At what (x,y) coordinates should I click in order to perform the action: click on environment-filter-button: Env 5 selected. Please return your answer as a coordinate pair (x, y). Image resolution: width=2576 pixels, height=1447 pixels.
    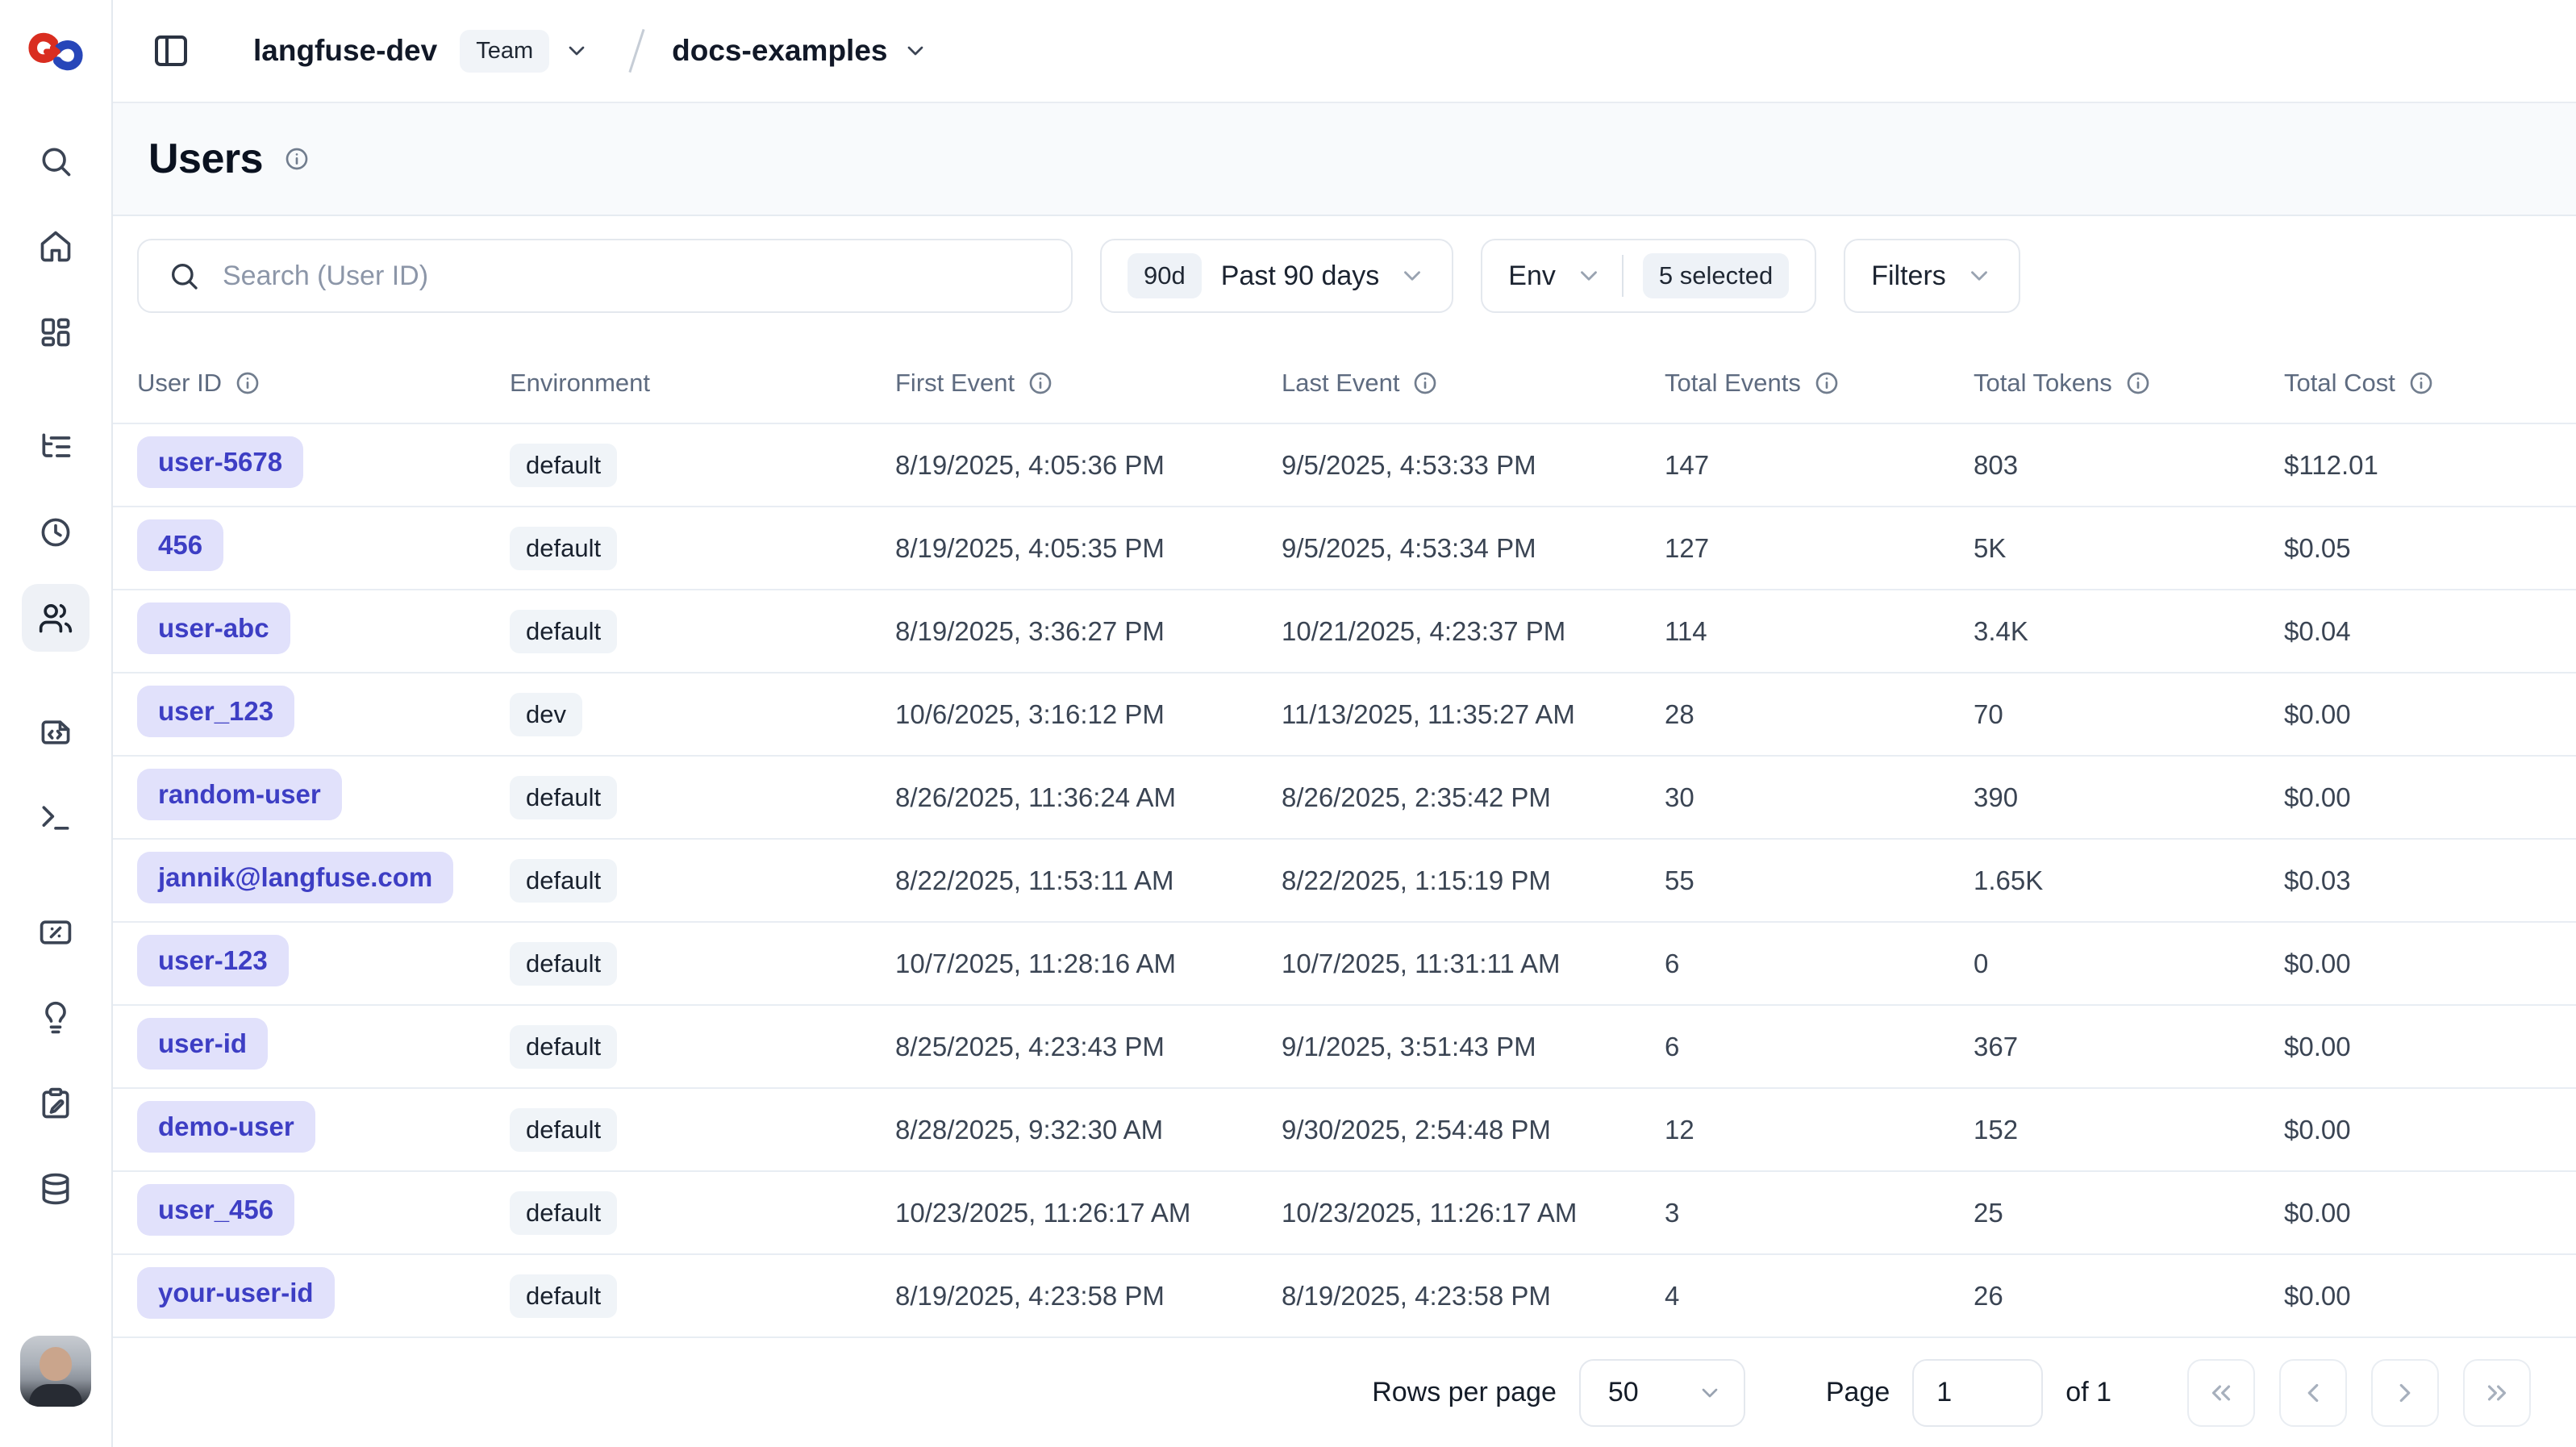
    Looking at the image, I should click on (1649, 276).